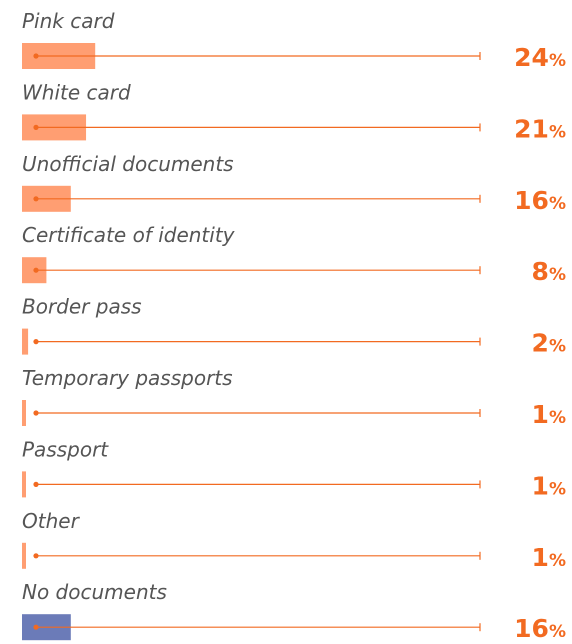 This screenshot has height=644, width=572. I want to click on category-label: Pink card, so click(68, 21).